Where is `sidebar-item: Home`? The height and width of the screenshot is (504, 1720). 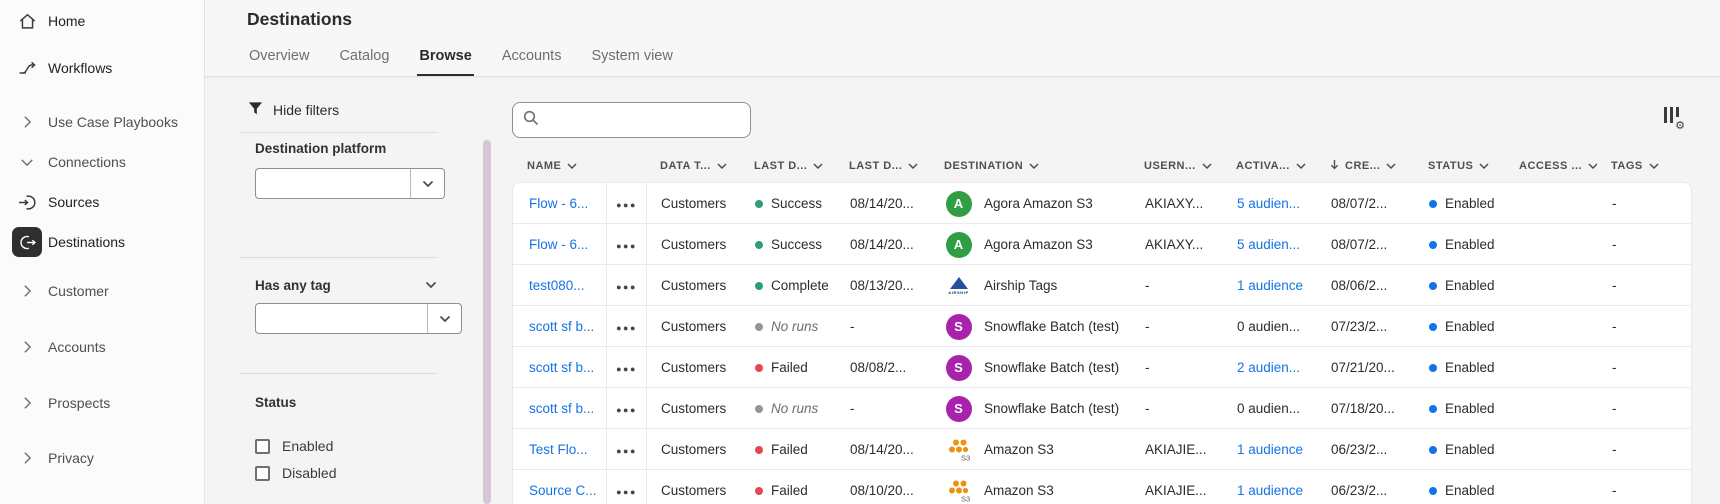
sidebar-item: Home is located at coordinates (102, 21).